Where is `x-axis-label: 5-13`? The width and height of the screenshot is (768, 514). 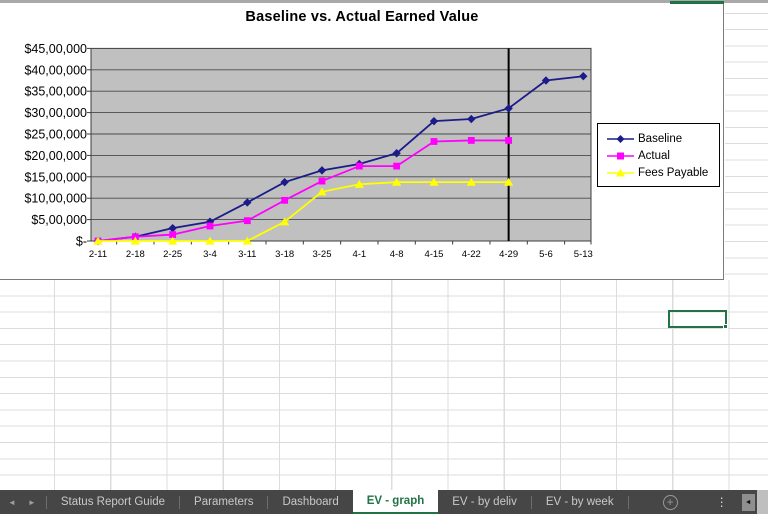 x-axis-label: 5-13 is located at coordinates (583, 254).